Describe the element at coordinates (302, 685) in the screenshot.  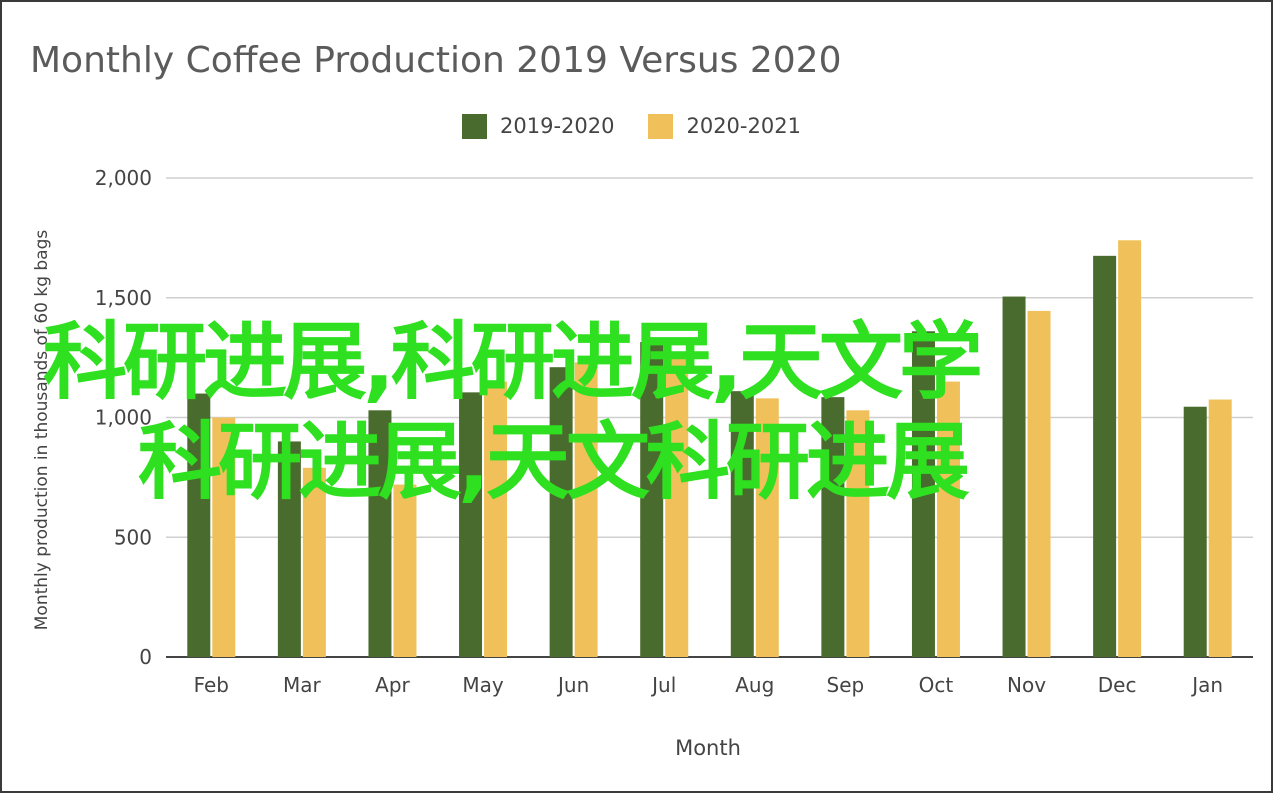
I see `x-tick-label: Mar` at that location.